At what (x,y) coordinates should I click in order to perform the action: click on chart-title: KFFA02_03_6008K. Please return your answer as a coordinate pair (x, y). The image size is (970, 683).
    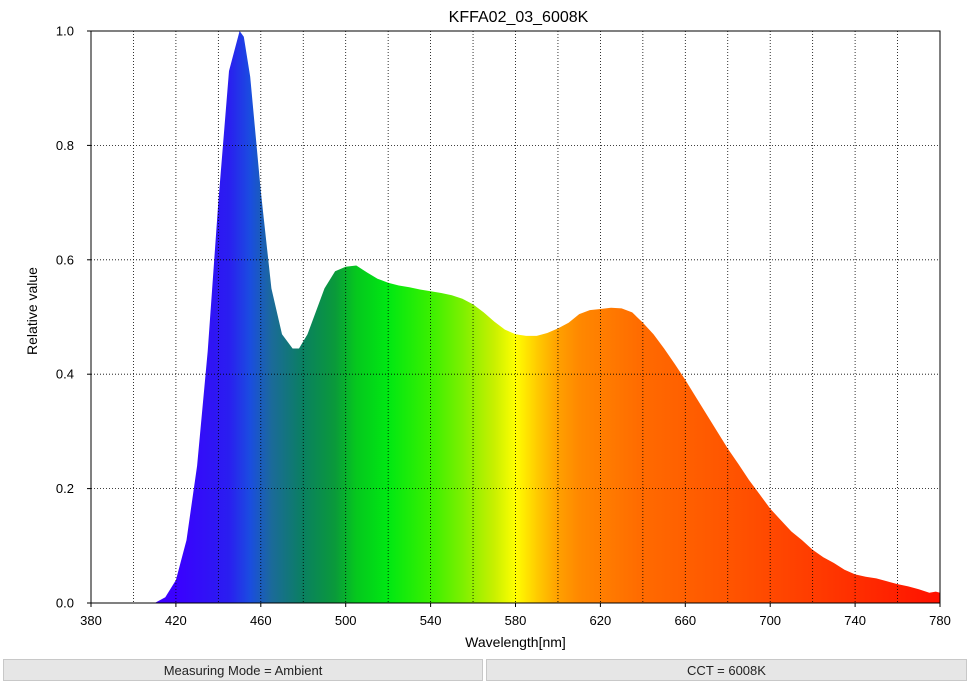
    Looking at the image, I should click on (519, 17).